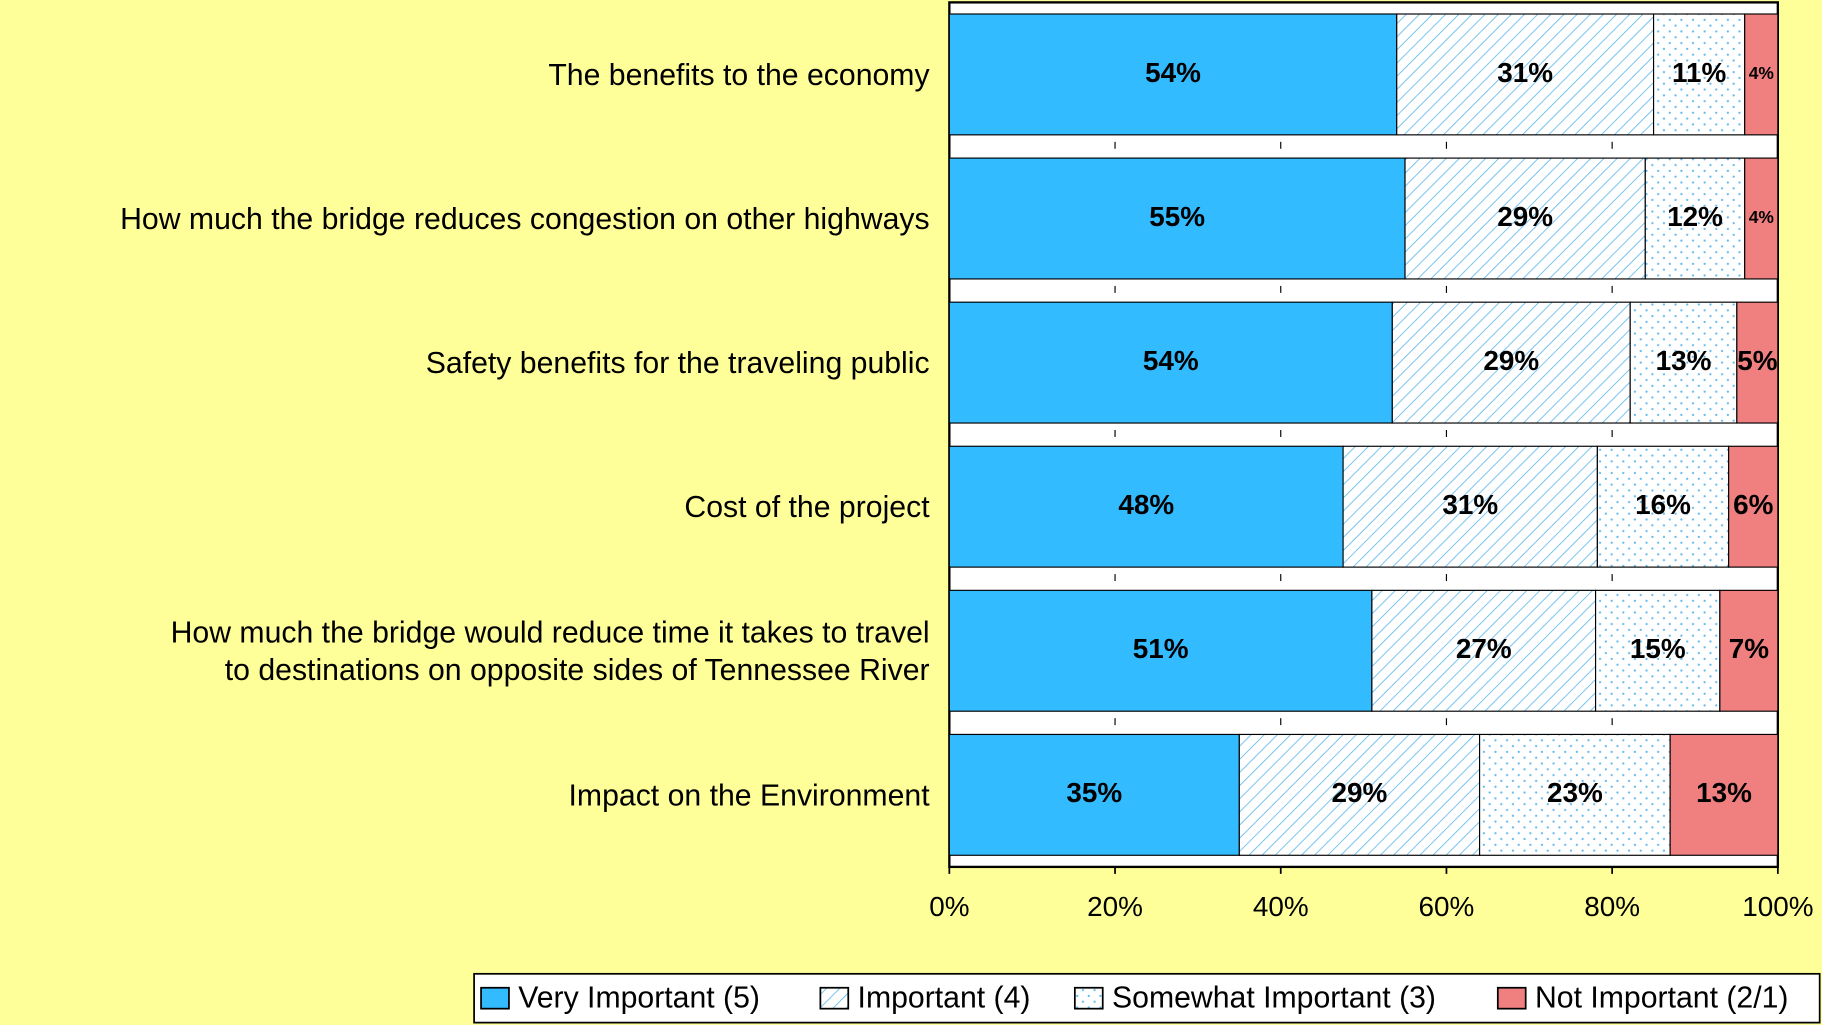  I want to click on legend-box, so click(1147, 998).